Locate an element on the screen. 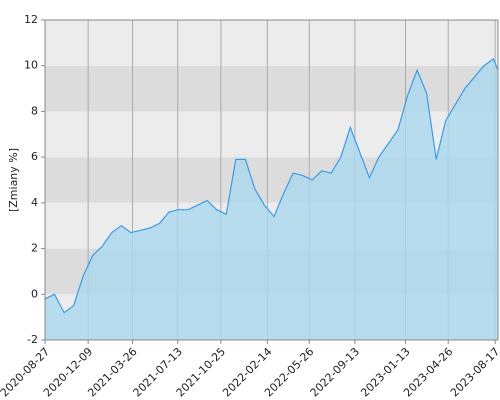 The image size is (500, 400). y-axis-label: [Zmiany %] is located at coordinates (13, 180).